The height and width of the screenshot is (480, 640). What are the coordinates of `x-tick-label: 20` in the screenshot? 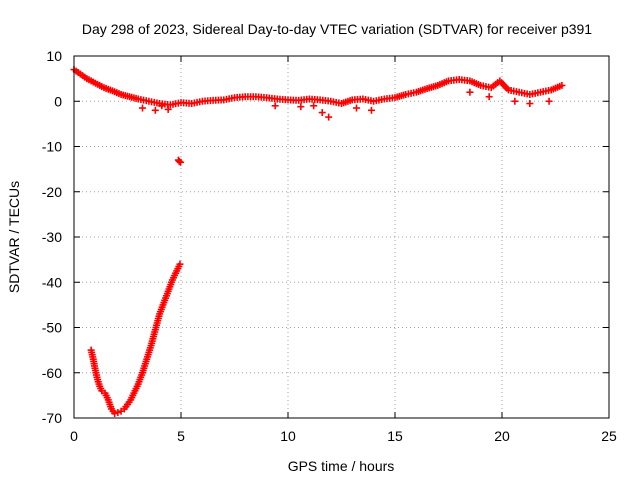 It's located at (502, 436).